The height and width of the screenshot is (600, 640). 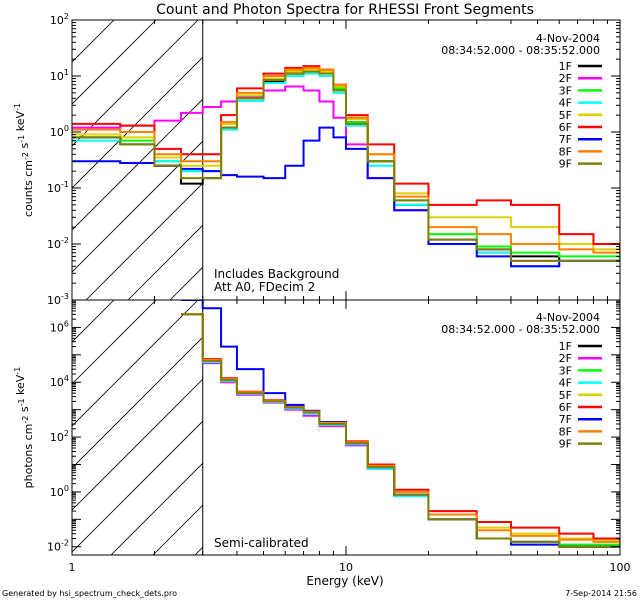 I want to click on x-tick-label: 100, so click(x=620, y=567).